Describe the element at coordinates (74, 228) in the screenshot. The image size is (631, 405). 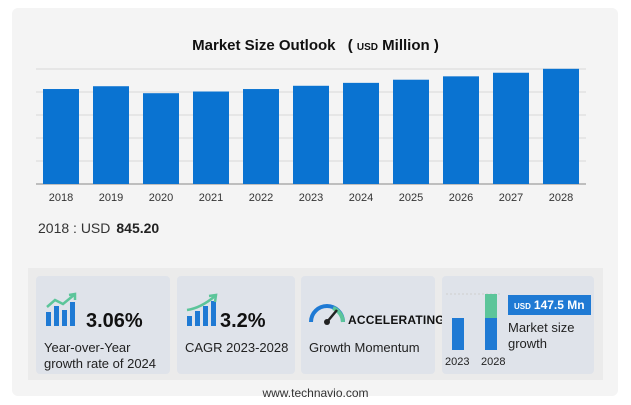
I see `base-year-label: 2018 : USD` at that location.